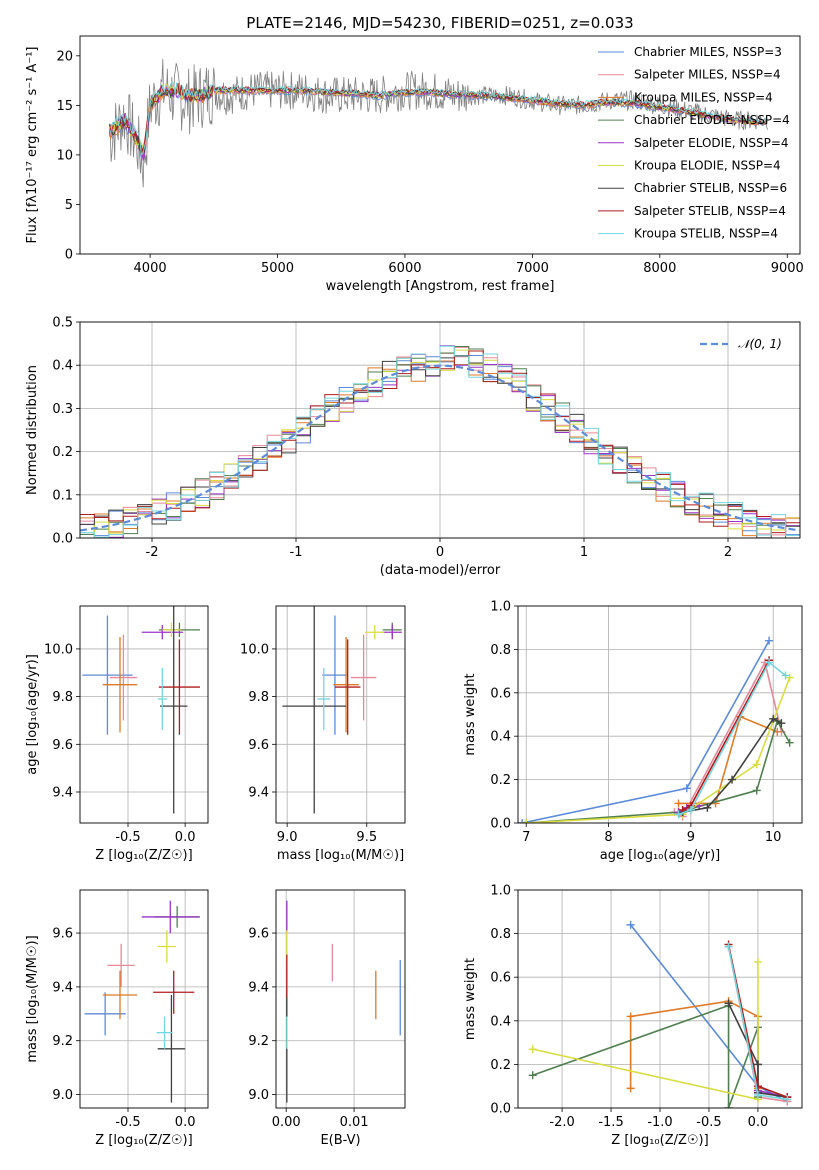  What do you see at coordinates (32, 430) in the screenshot?
I see `y-axis-label: Normed distribution` at bounding box center [32, 430].